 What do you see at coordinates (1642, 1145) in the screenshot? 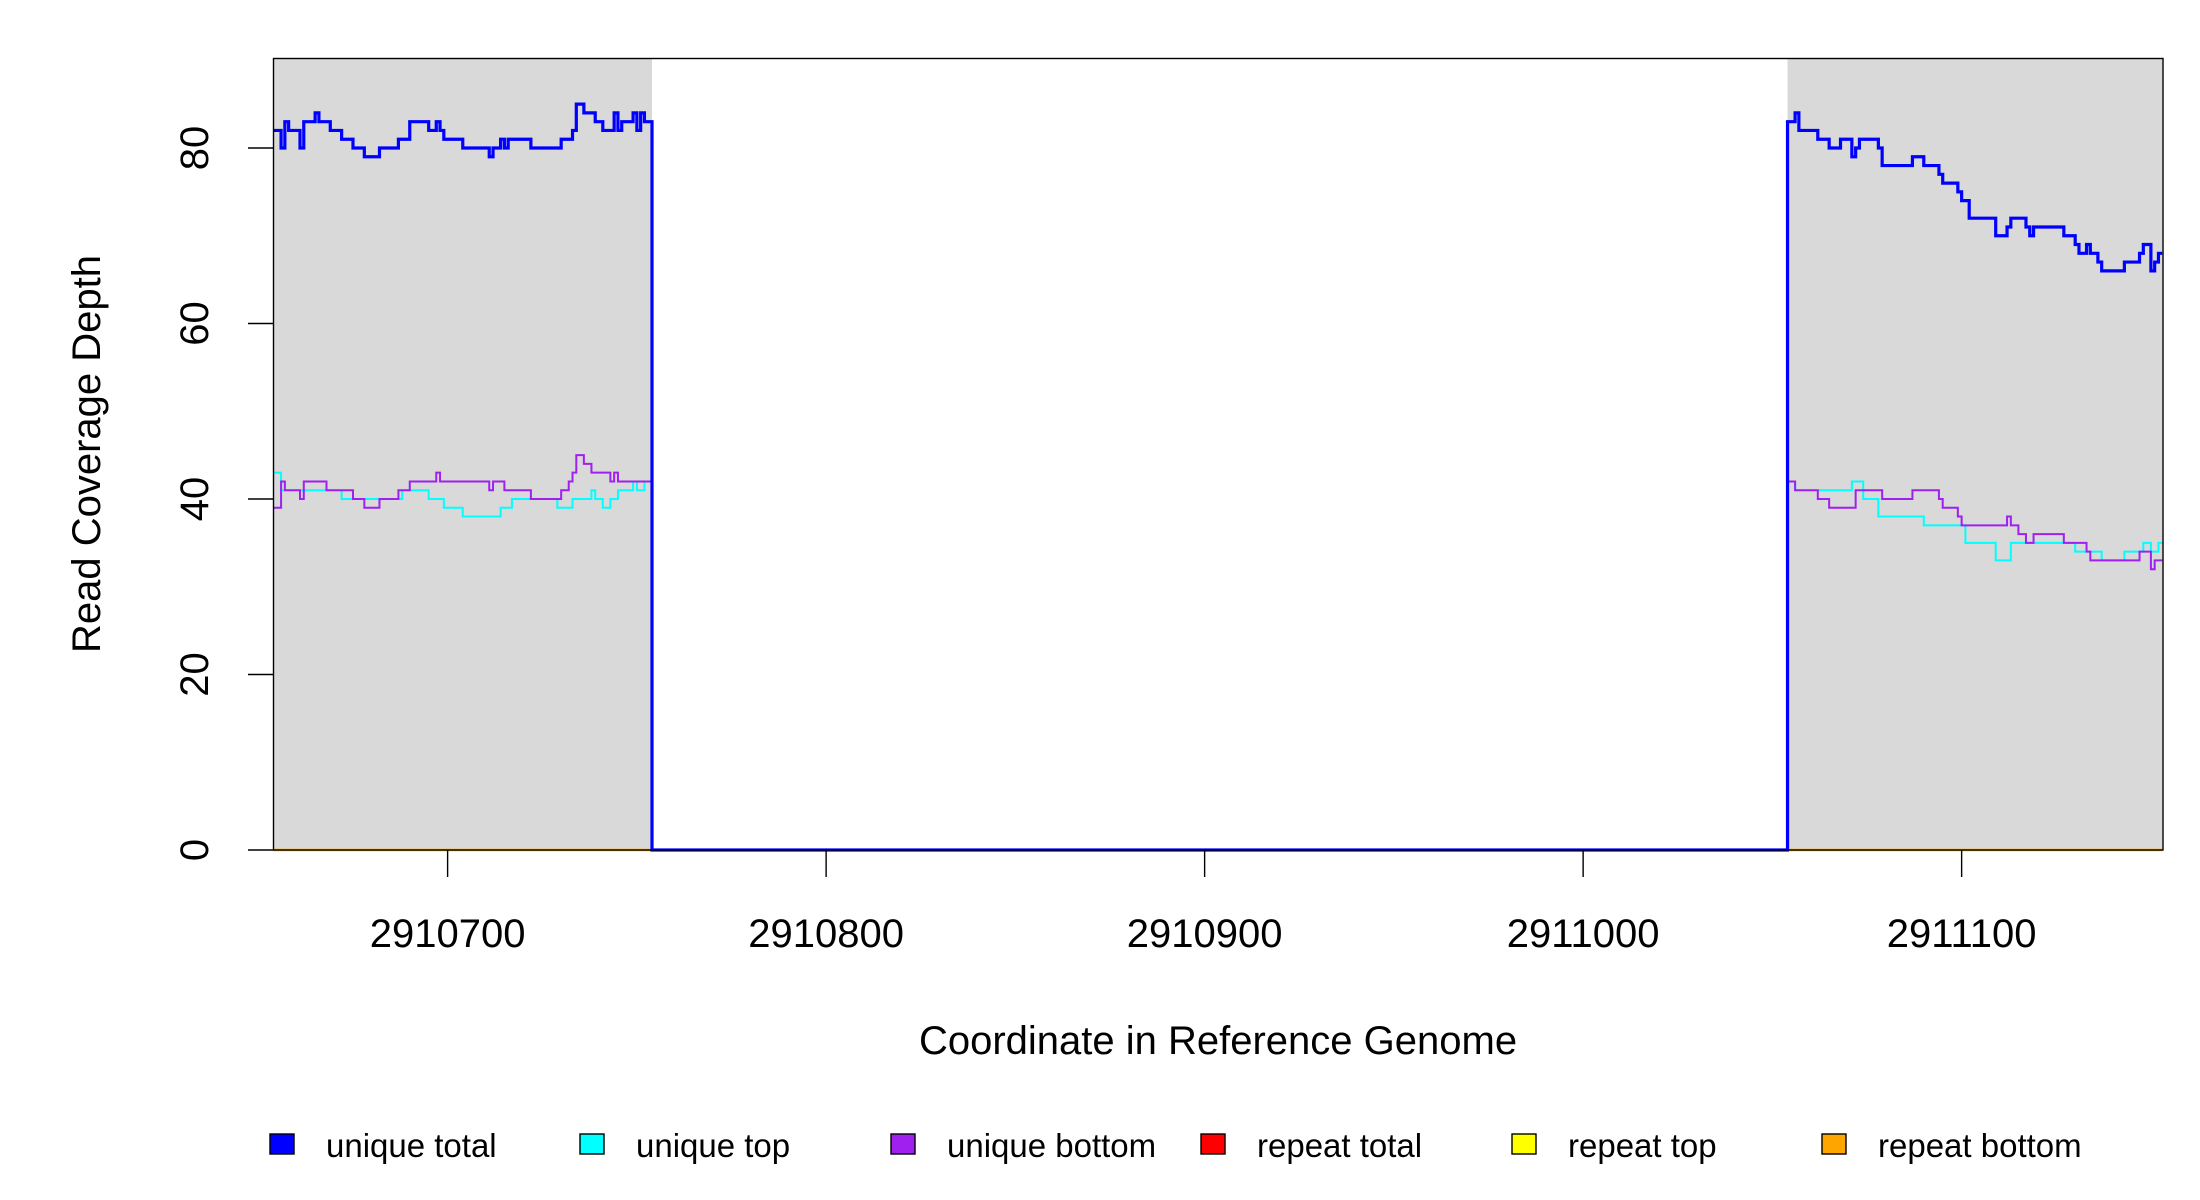
I see `legend-label: repeat top` at bounding box center [1642, 1145].